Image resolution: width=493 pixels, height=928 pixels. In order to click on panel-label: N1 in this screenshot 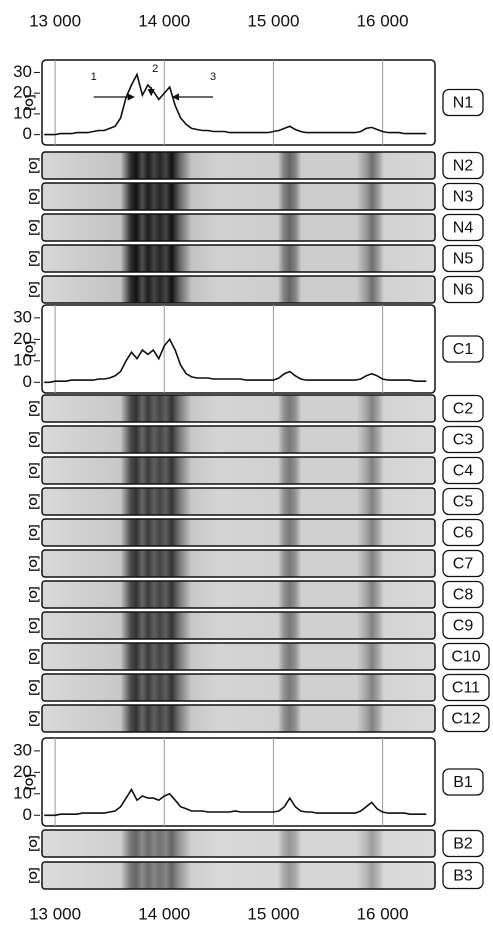, I will do `click(463, 103)`.